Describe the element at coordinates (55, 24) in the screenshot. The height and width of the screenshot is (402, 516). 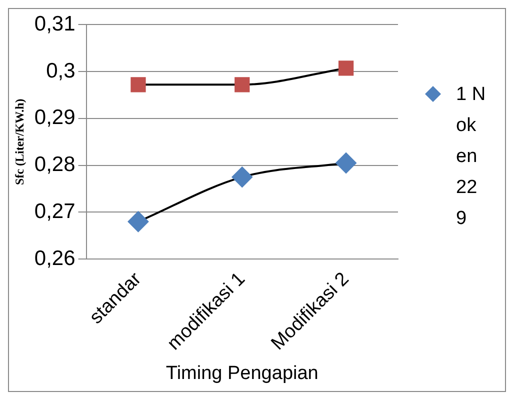
I see `y-tick-label: 0,31` at that location.